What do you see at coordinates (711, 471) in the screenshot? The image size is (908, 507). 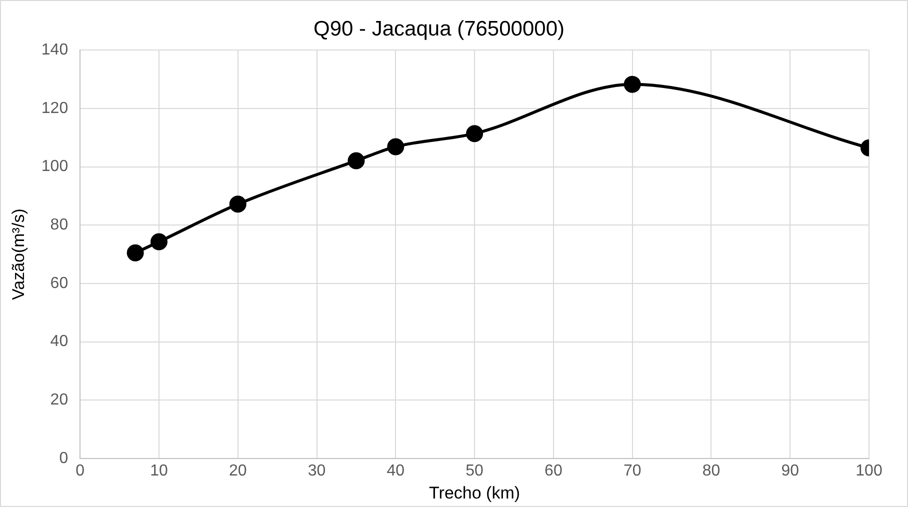 I see `x-tick-label: 80` at bounding box center [711, 471].